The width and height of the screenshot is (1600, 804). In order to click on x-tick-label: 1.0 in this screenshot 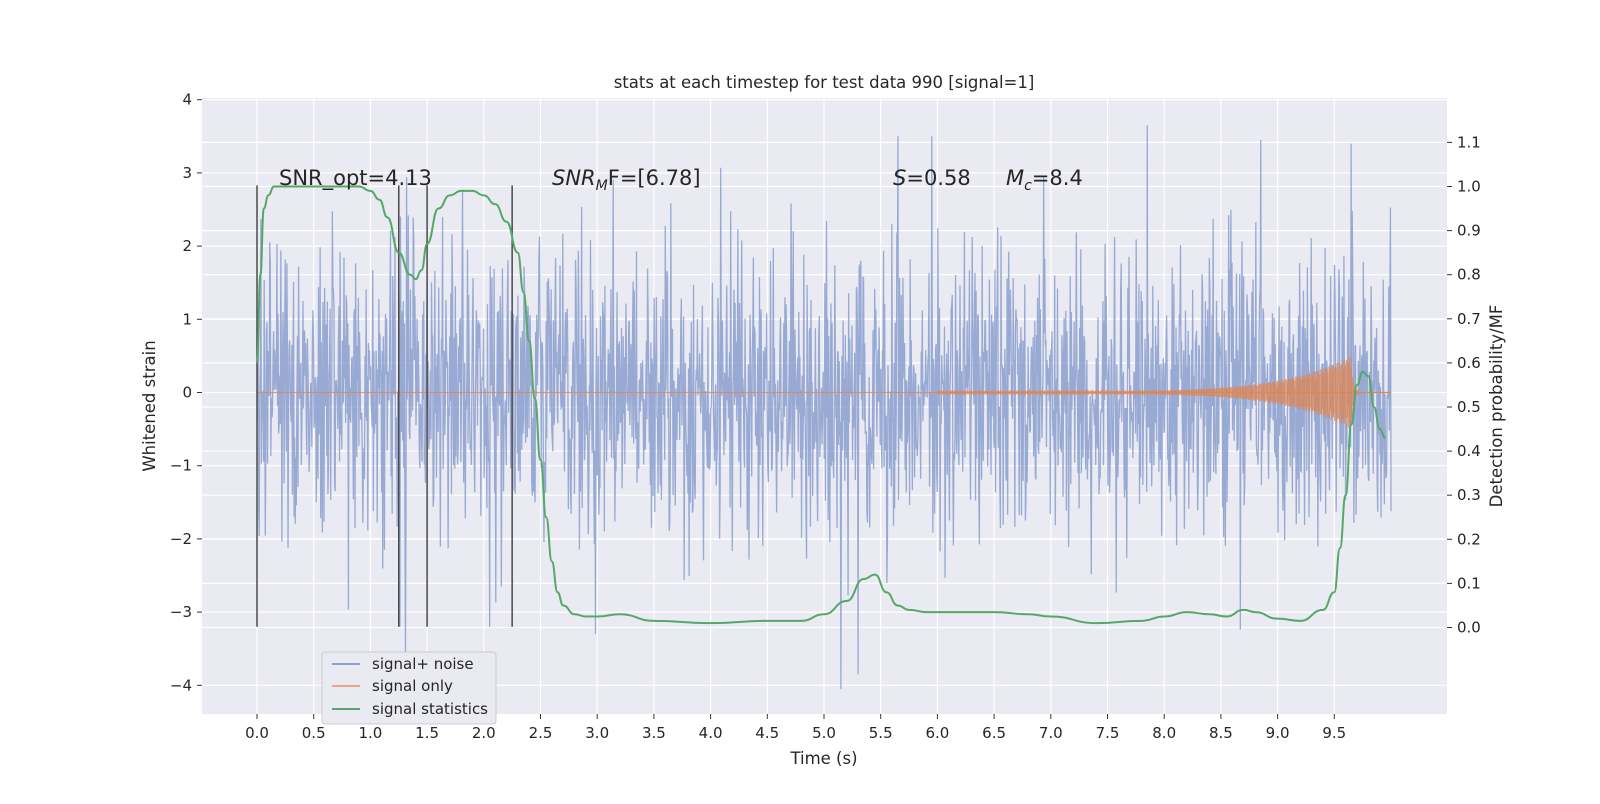, I will do `click(370, 733)`.